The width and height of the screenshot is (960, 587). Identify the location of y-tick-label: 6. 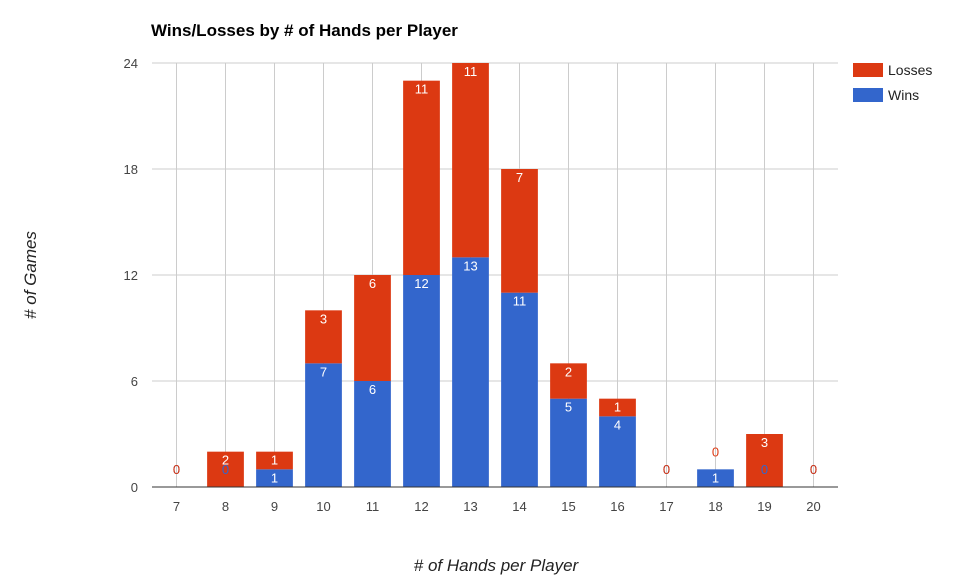
(134, 381).